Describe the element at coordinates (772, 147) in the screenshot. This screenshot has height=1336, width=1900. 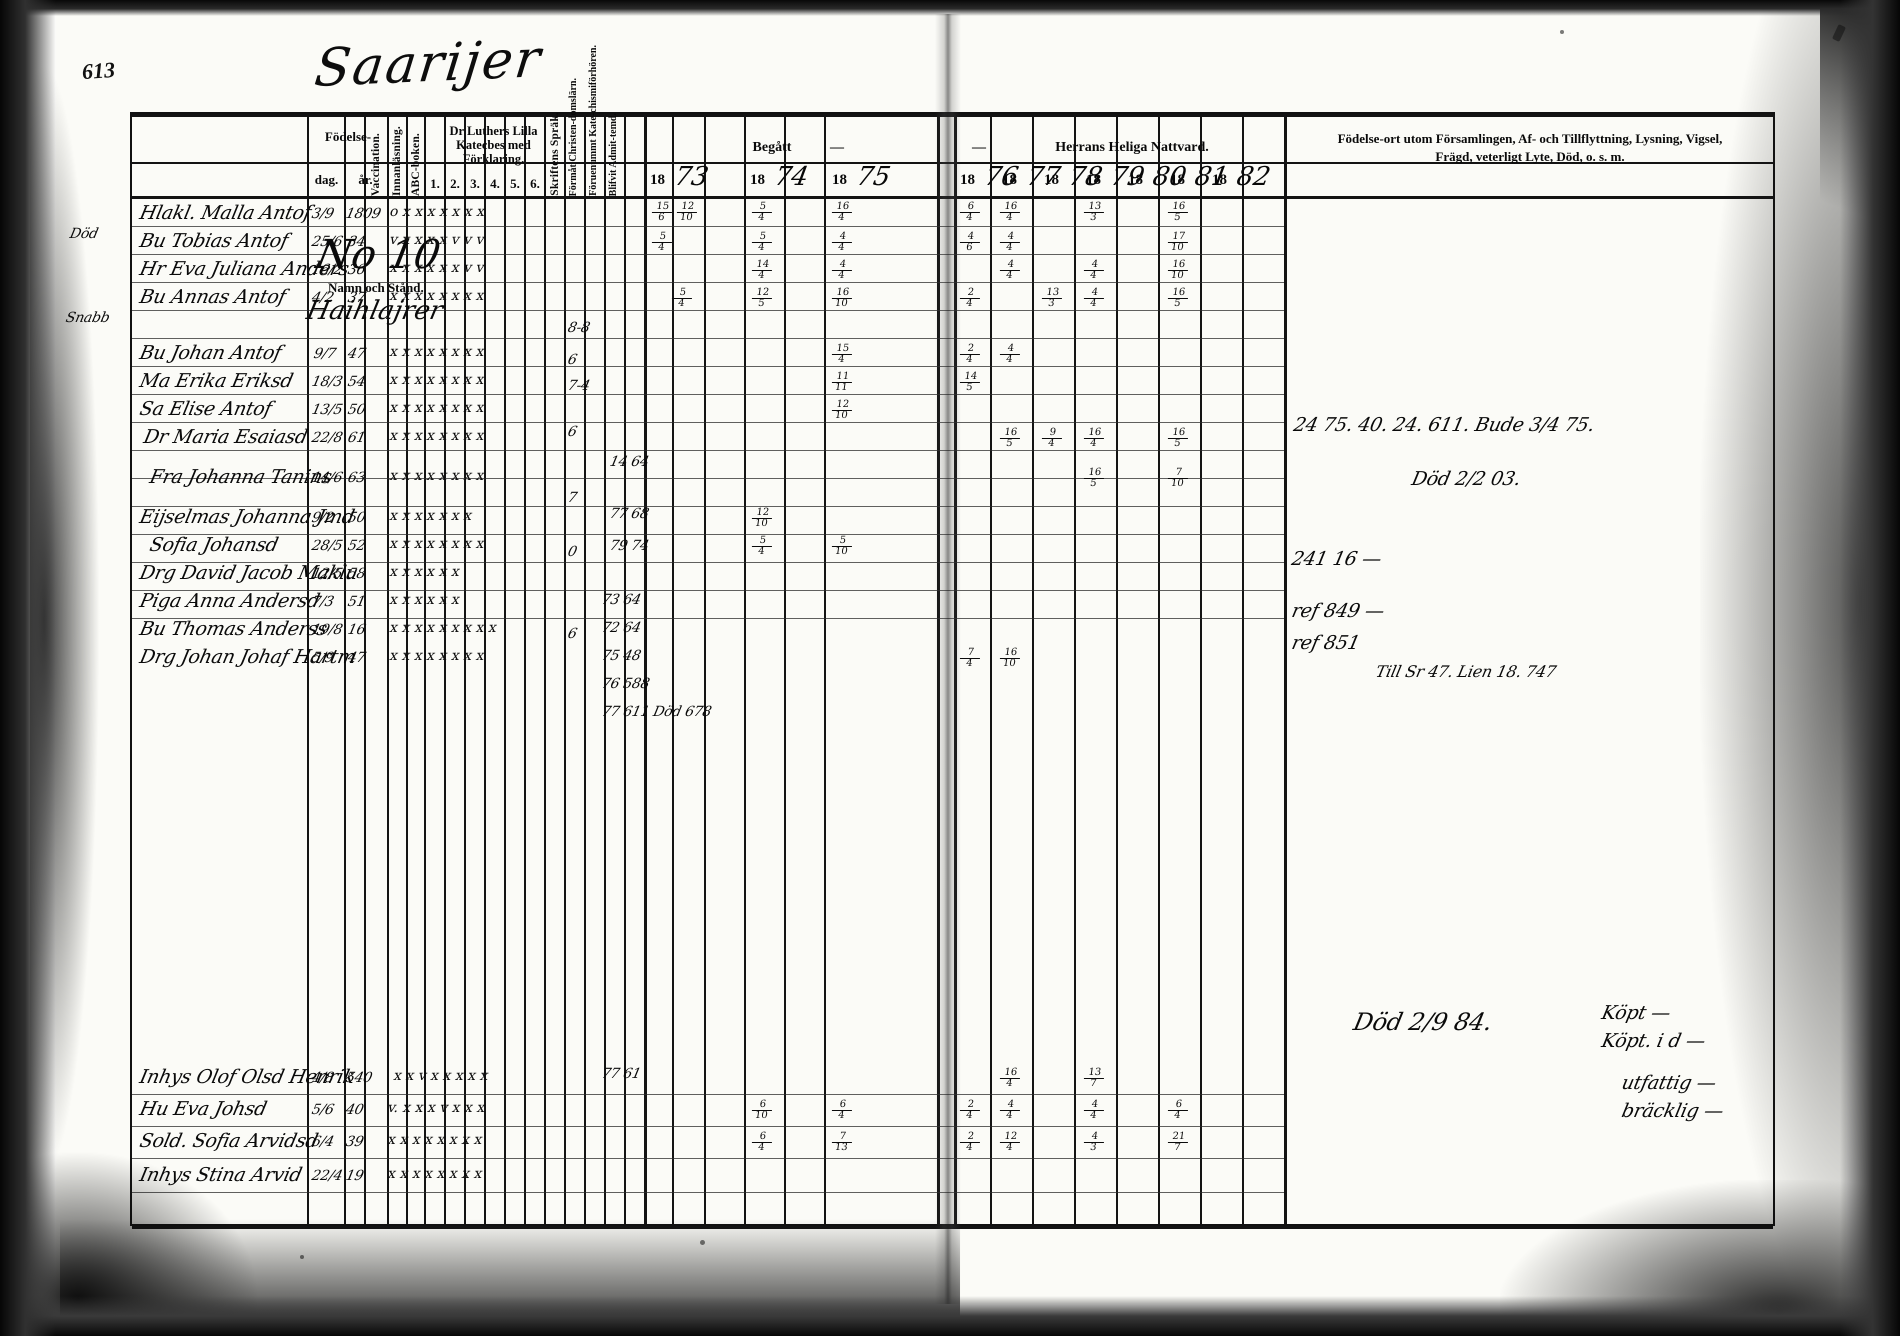
I see `begatt-label: Begått` at that location.